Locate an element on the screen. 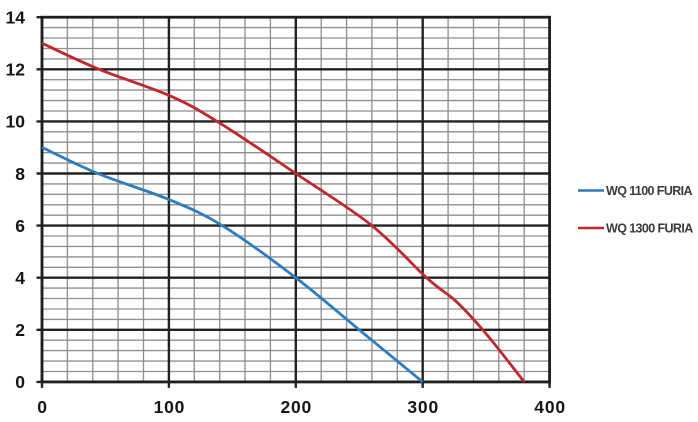  svg-text: WQ 1100 FURIA is located at coordinates (649, 191).